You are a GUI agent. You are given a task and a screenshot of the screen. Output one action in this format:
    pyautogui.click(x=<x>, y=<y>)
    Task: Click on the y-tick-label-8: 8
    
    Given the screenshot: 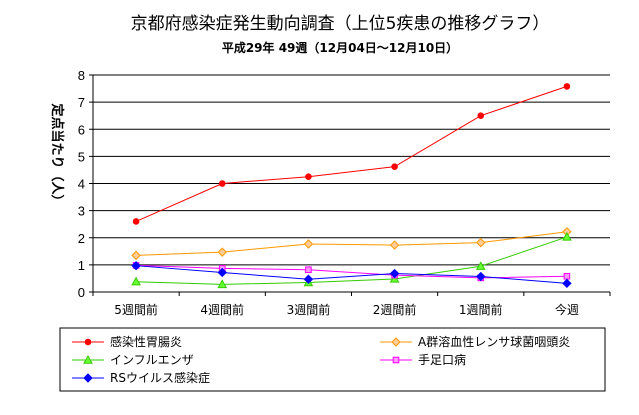 What is the action you would take?
    pyautogui.click(x=81, y=75)
    